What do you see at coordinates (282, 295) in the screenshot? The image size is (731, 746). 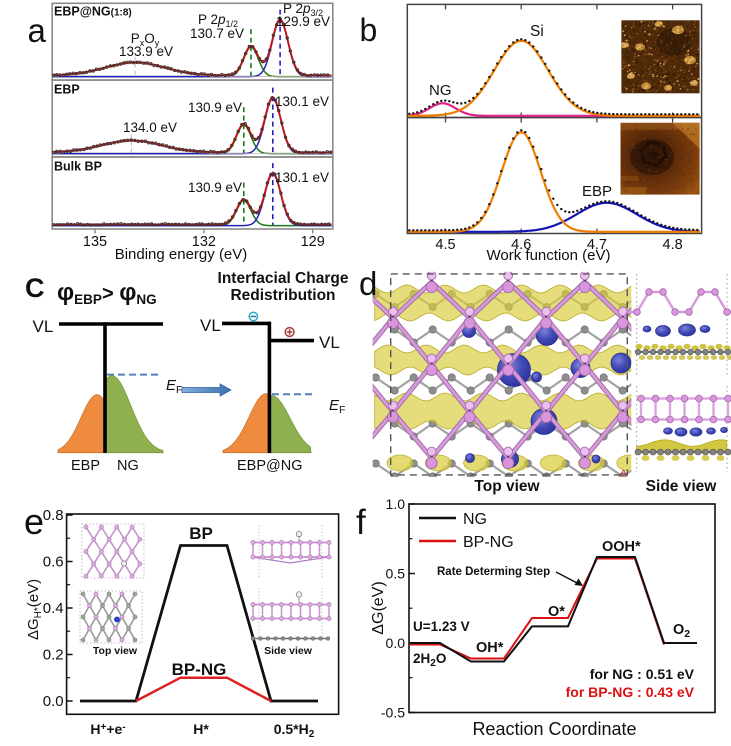 I see `svg-text: Redistribution` at bounding box center [282, 295].